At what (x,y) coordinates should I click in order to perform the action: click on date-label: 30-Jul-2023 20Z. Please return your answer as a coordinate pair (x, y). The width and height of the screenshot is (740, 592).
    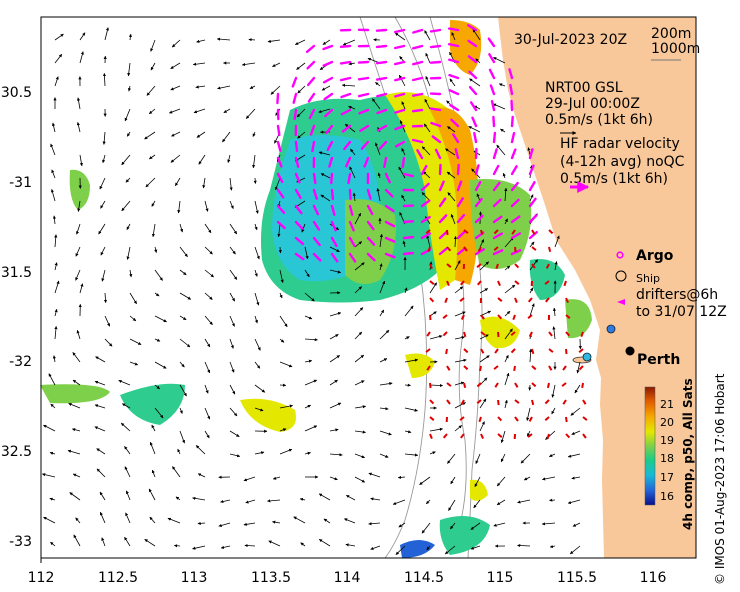
    Looking at the image, I should click on (570, 40).